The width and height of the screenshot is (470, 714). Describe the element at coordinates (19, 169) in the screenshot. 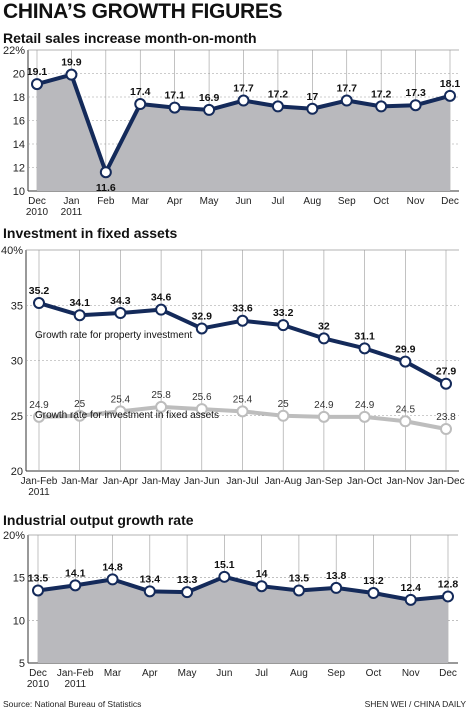

I see `y-tick-label: 12` at that location.